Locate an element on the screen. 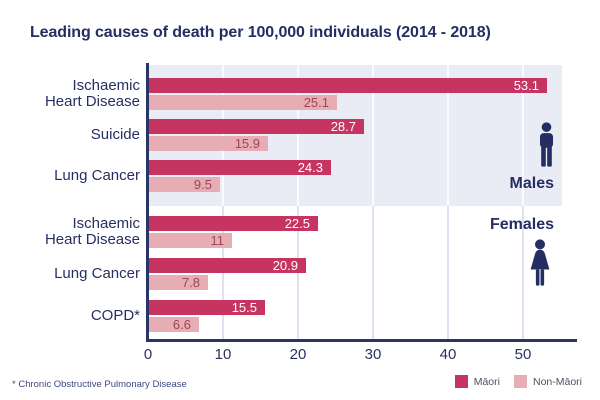  legend-label-maori: Māori is located at coordinates (486, 381).